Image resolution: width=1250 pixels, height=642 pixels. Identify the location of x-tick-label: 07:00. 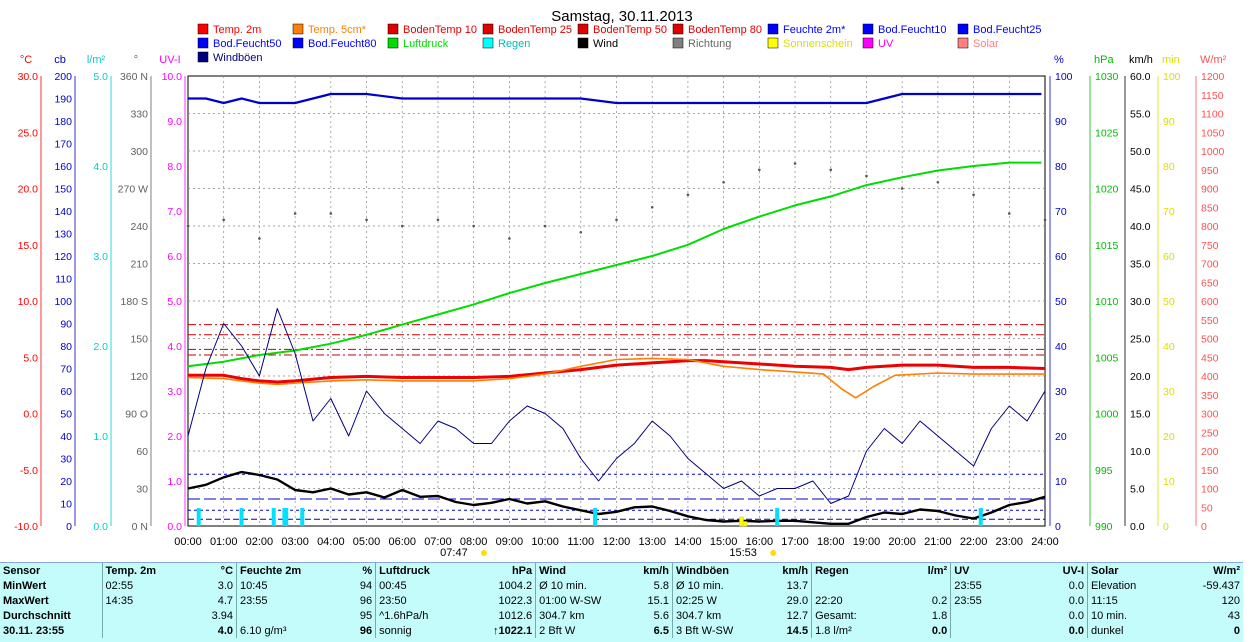
(438, 542).